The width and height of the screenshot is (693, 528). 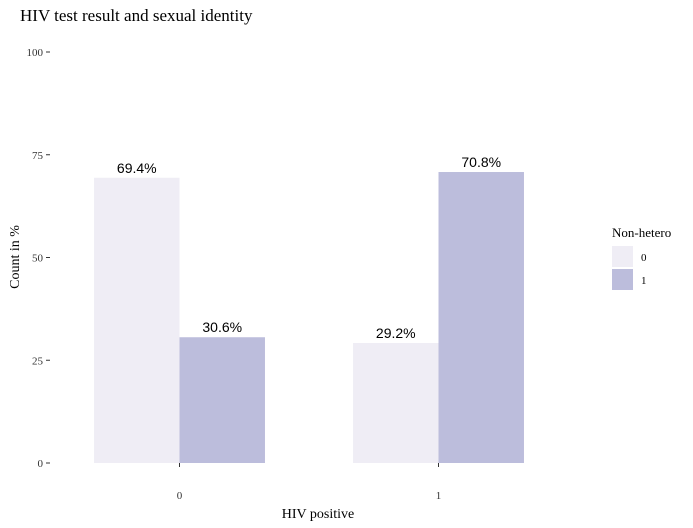 I want to click on bar-cat1-series1, so click(x=481, y=317).